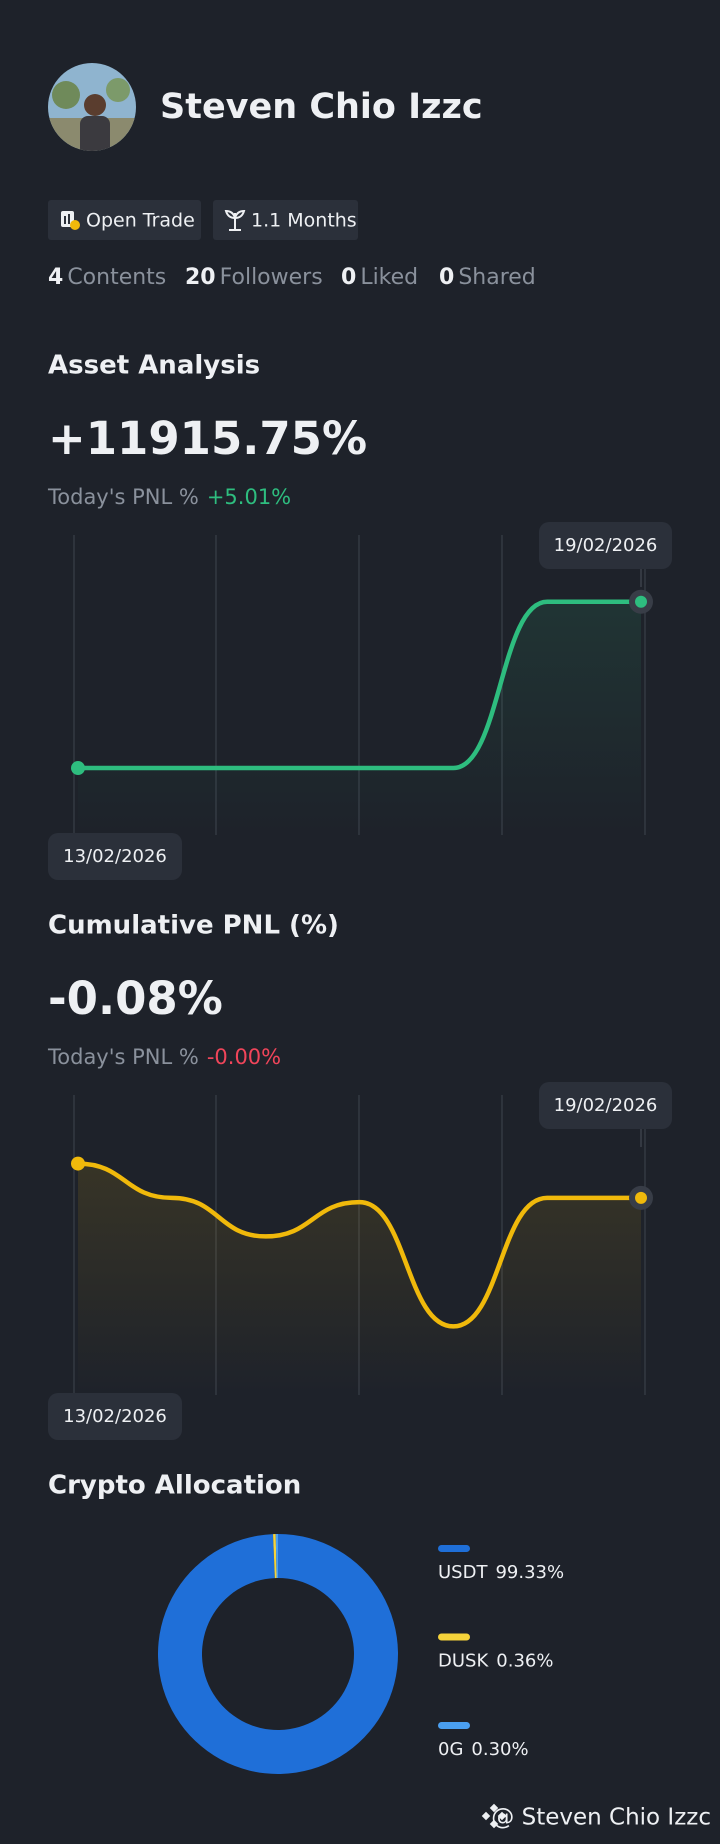  What do you see at coordinates (389, 277) in the screenshot?
I see `stat-label: Liked` at bounding box center [389, 277].